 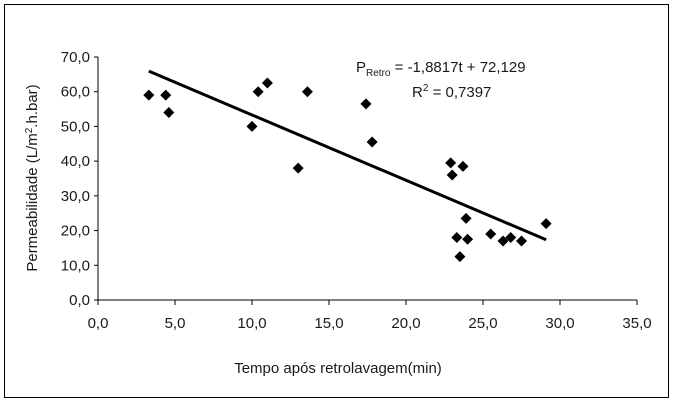 What do you see at coordinates (328, 323) in the screenshot?
I see `x-tick-label: 15,0` at bounding box center [328, 323].